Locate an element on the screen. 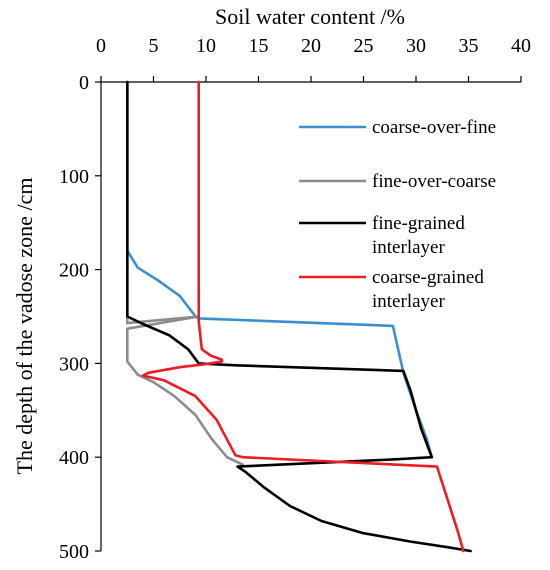 This screenshot has height=570, width=550. x-tick-label: 30 is located at coordinates (416, 46).